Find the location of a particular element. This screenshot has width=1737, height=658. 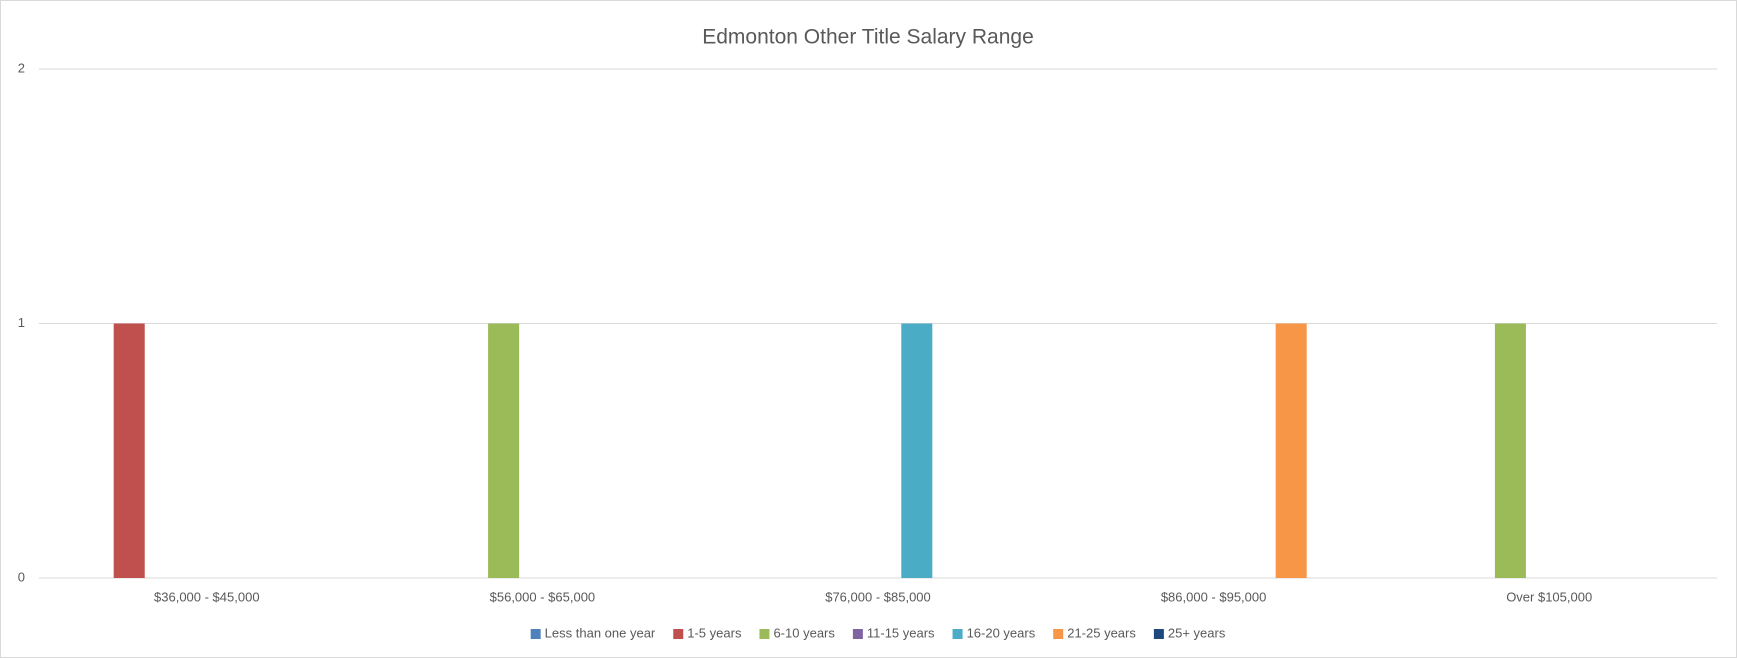

x-tick-label: $76,000 - $85,000 is located at coordinates (878, 596).